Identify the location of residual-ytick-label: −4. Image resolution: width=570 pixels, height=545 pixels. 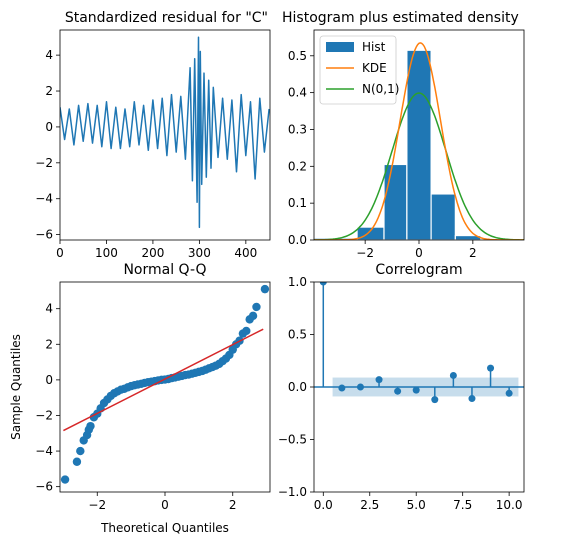
(44, 199).